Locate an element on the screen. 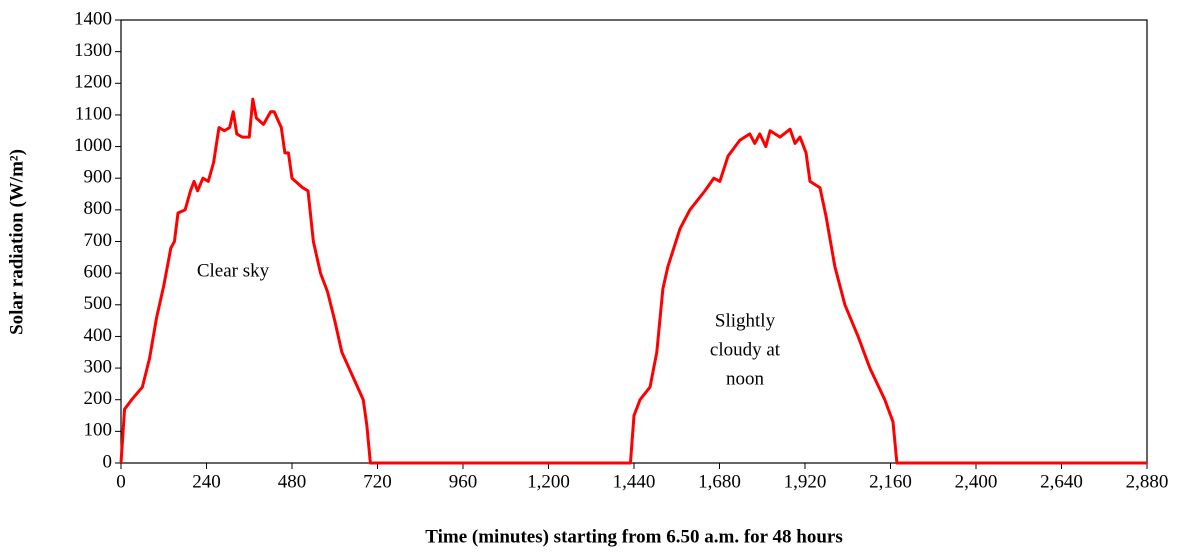 This screenshot has width=1187, height=555. x-tick-label: 1,200 is located at coordinates (548, 481).